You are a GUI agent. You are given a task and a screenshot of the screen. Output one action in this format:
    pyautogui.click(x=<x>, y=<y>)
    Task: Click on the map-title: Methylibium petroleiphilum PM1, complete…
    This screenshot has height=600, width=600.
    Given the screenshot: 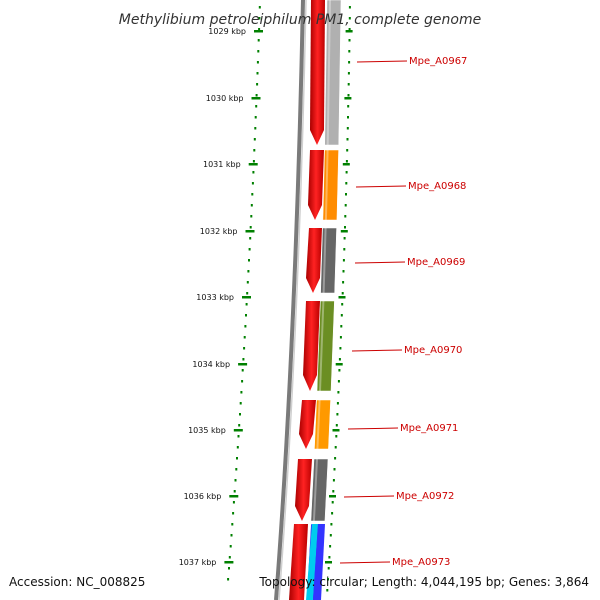 What is the action you would take?
    pyautogui.click(x=300, y=20)
    